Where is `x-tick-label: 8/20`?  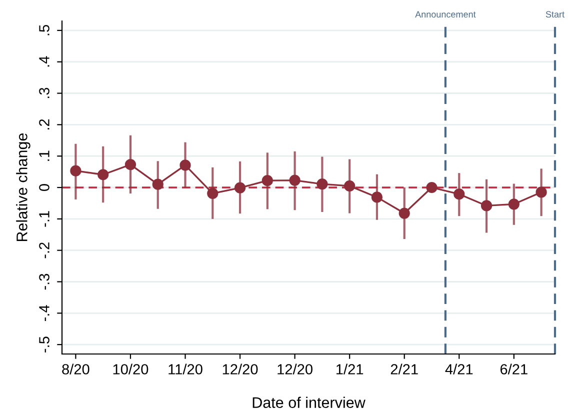
x-tick-label: 8/20 is located at coordinates (76, 369).